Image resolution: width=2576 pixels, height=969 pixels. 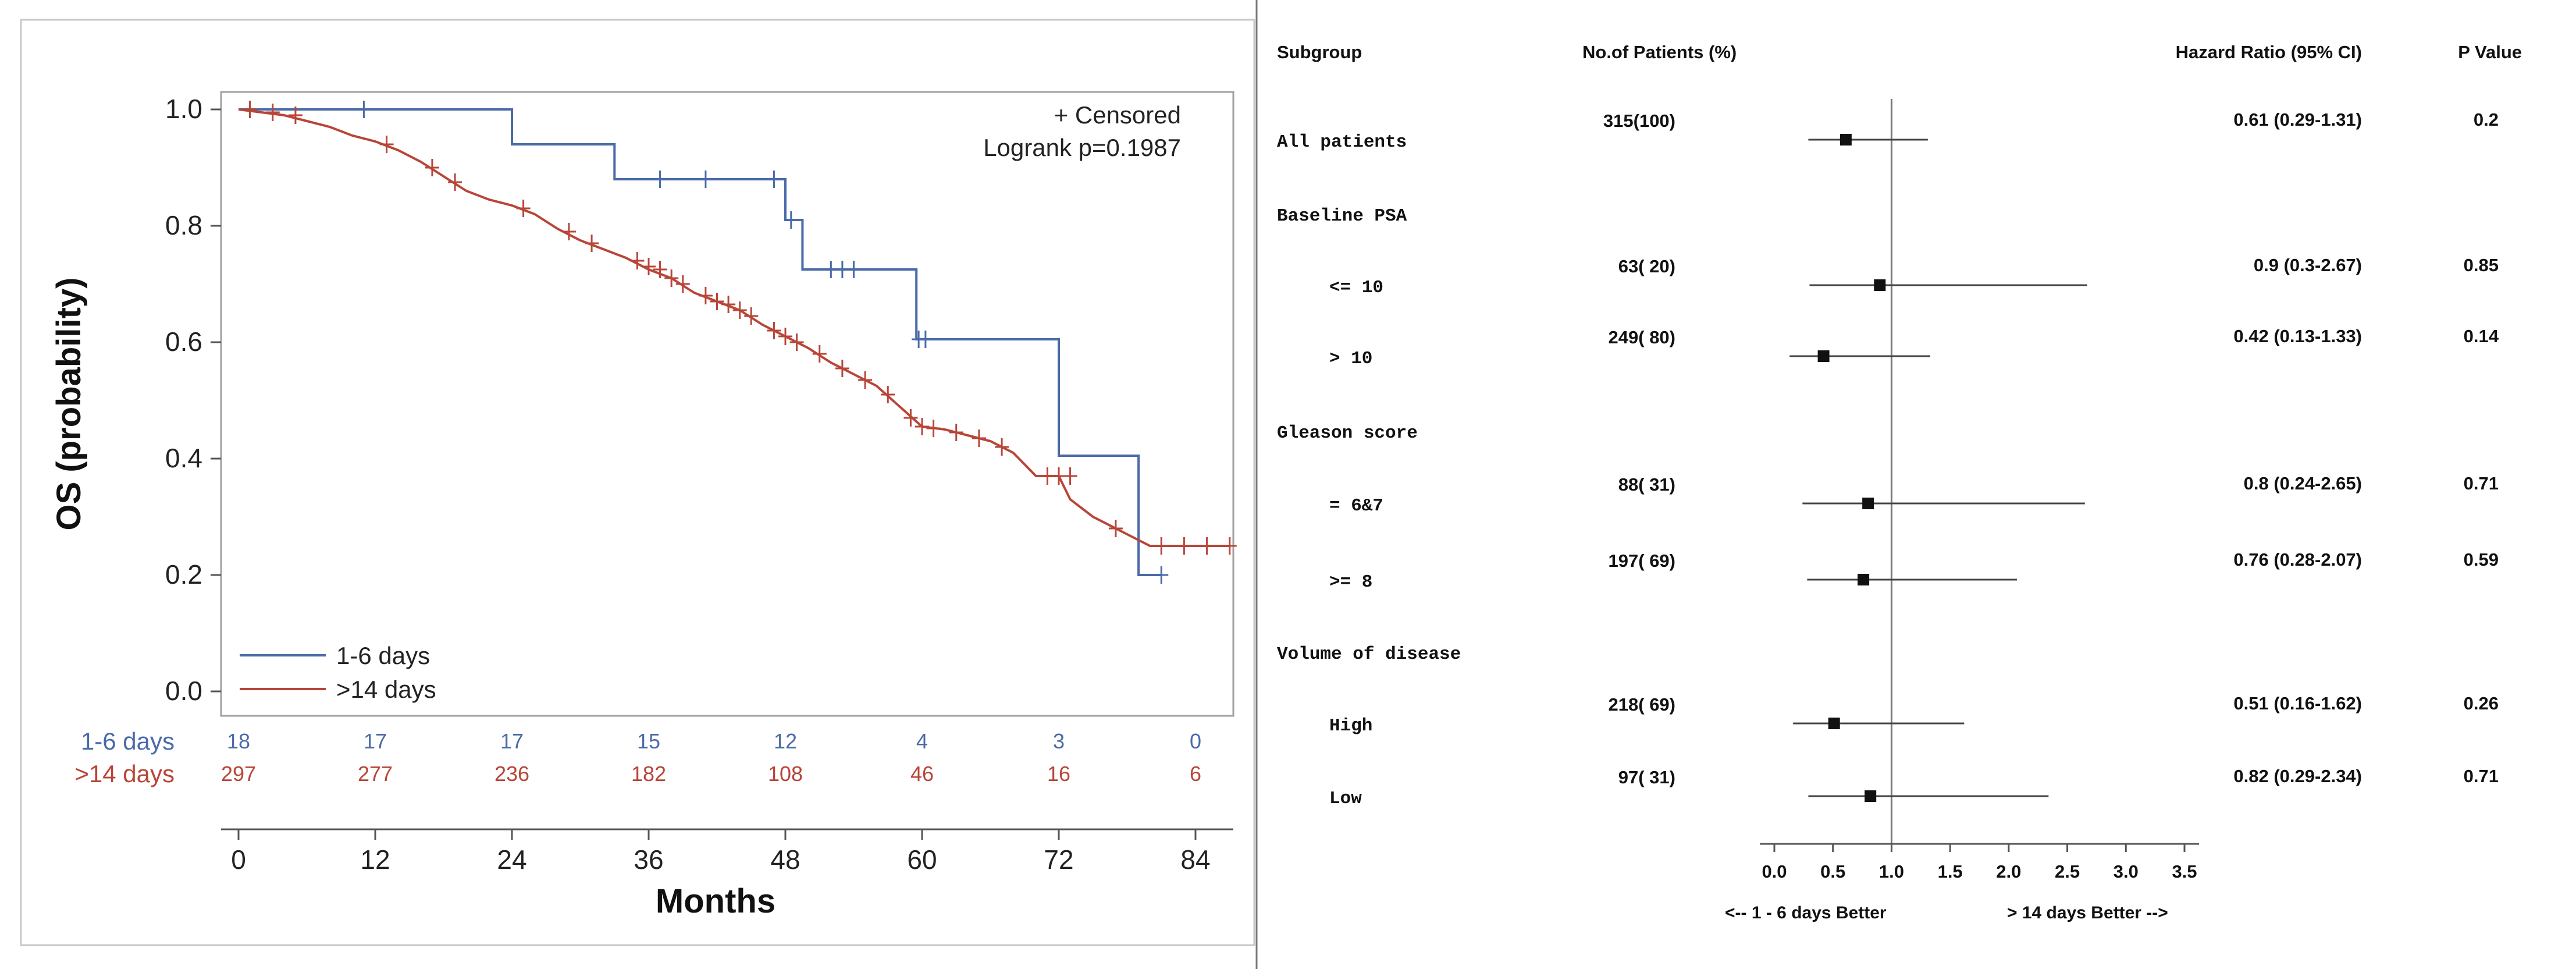 I want to click on forest-x-tick-label: 3.0, so click(x=2126, y=872).